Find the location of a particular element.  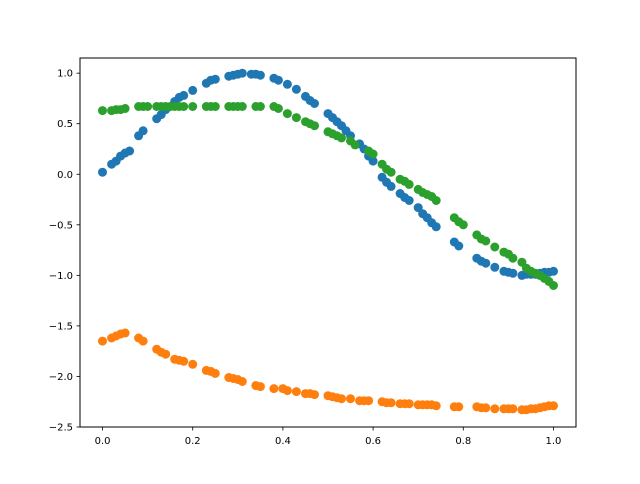

y-tick-label: −2.5 is located at coordinates (61, 428).